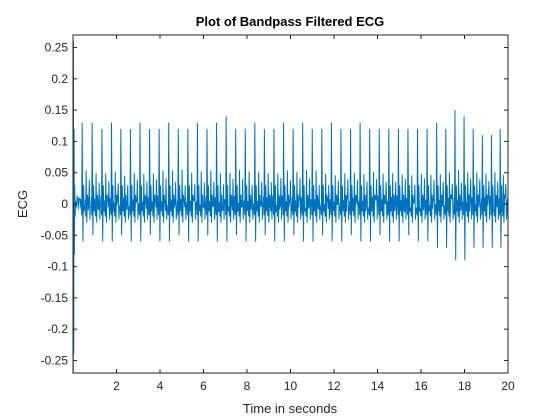 Image resolution: width=560 pixels, height=420 pixels. What do you see at coordinates (290, 21) in the screenshot?
I see `chart-title: Plot of Bandpass Filtered ECG` at bounding box center [290, 21].